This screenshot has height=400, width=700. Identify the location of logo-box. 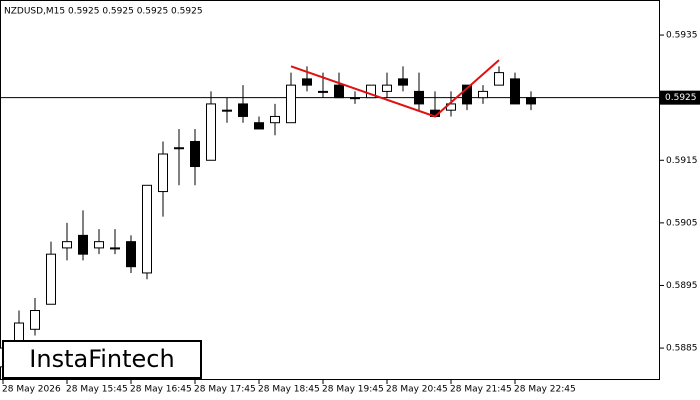
(102, 359).